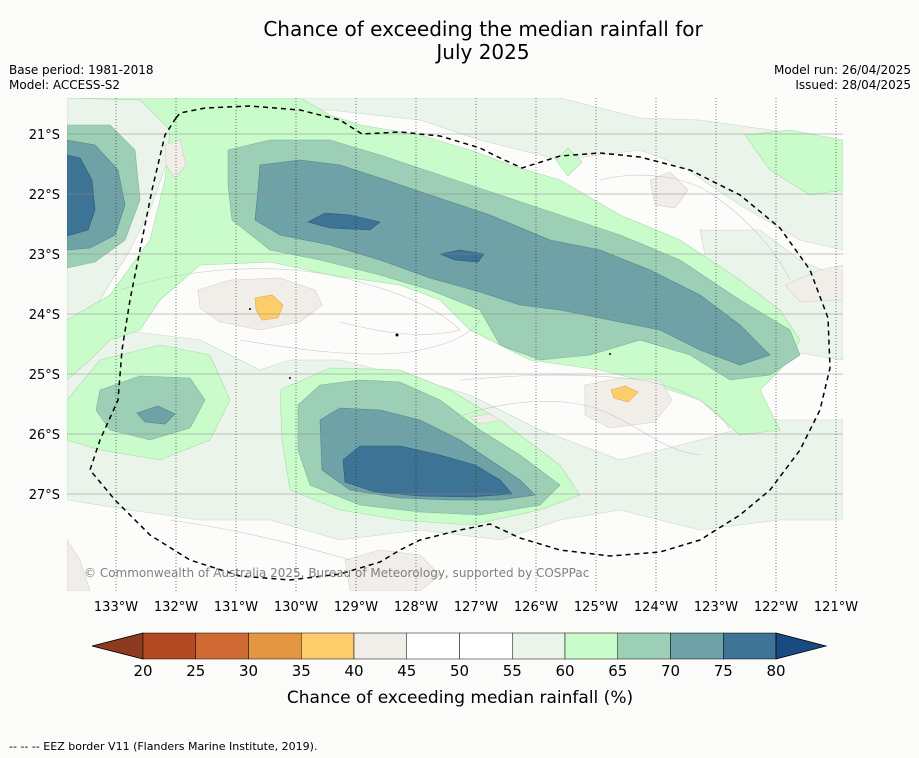 This screenshot has height=758, width=919. I want to click on lat-label: 22°S, so click(44, 195).